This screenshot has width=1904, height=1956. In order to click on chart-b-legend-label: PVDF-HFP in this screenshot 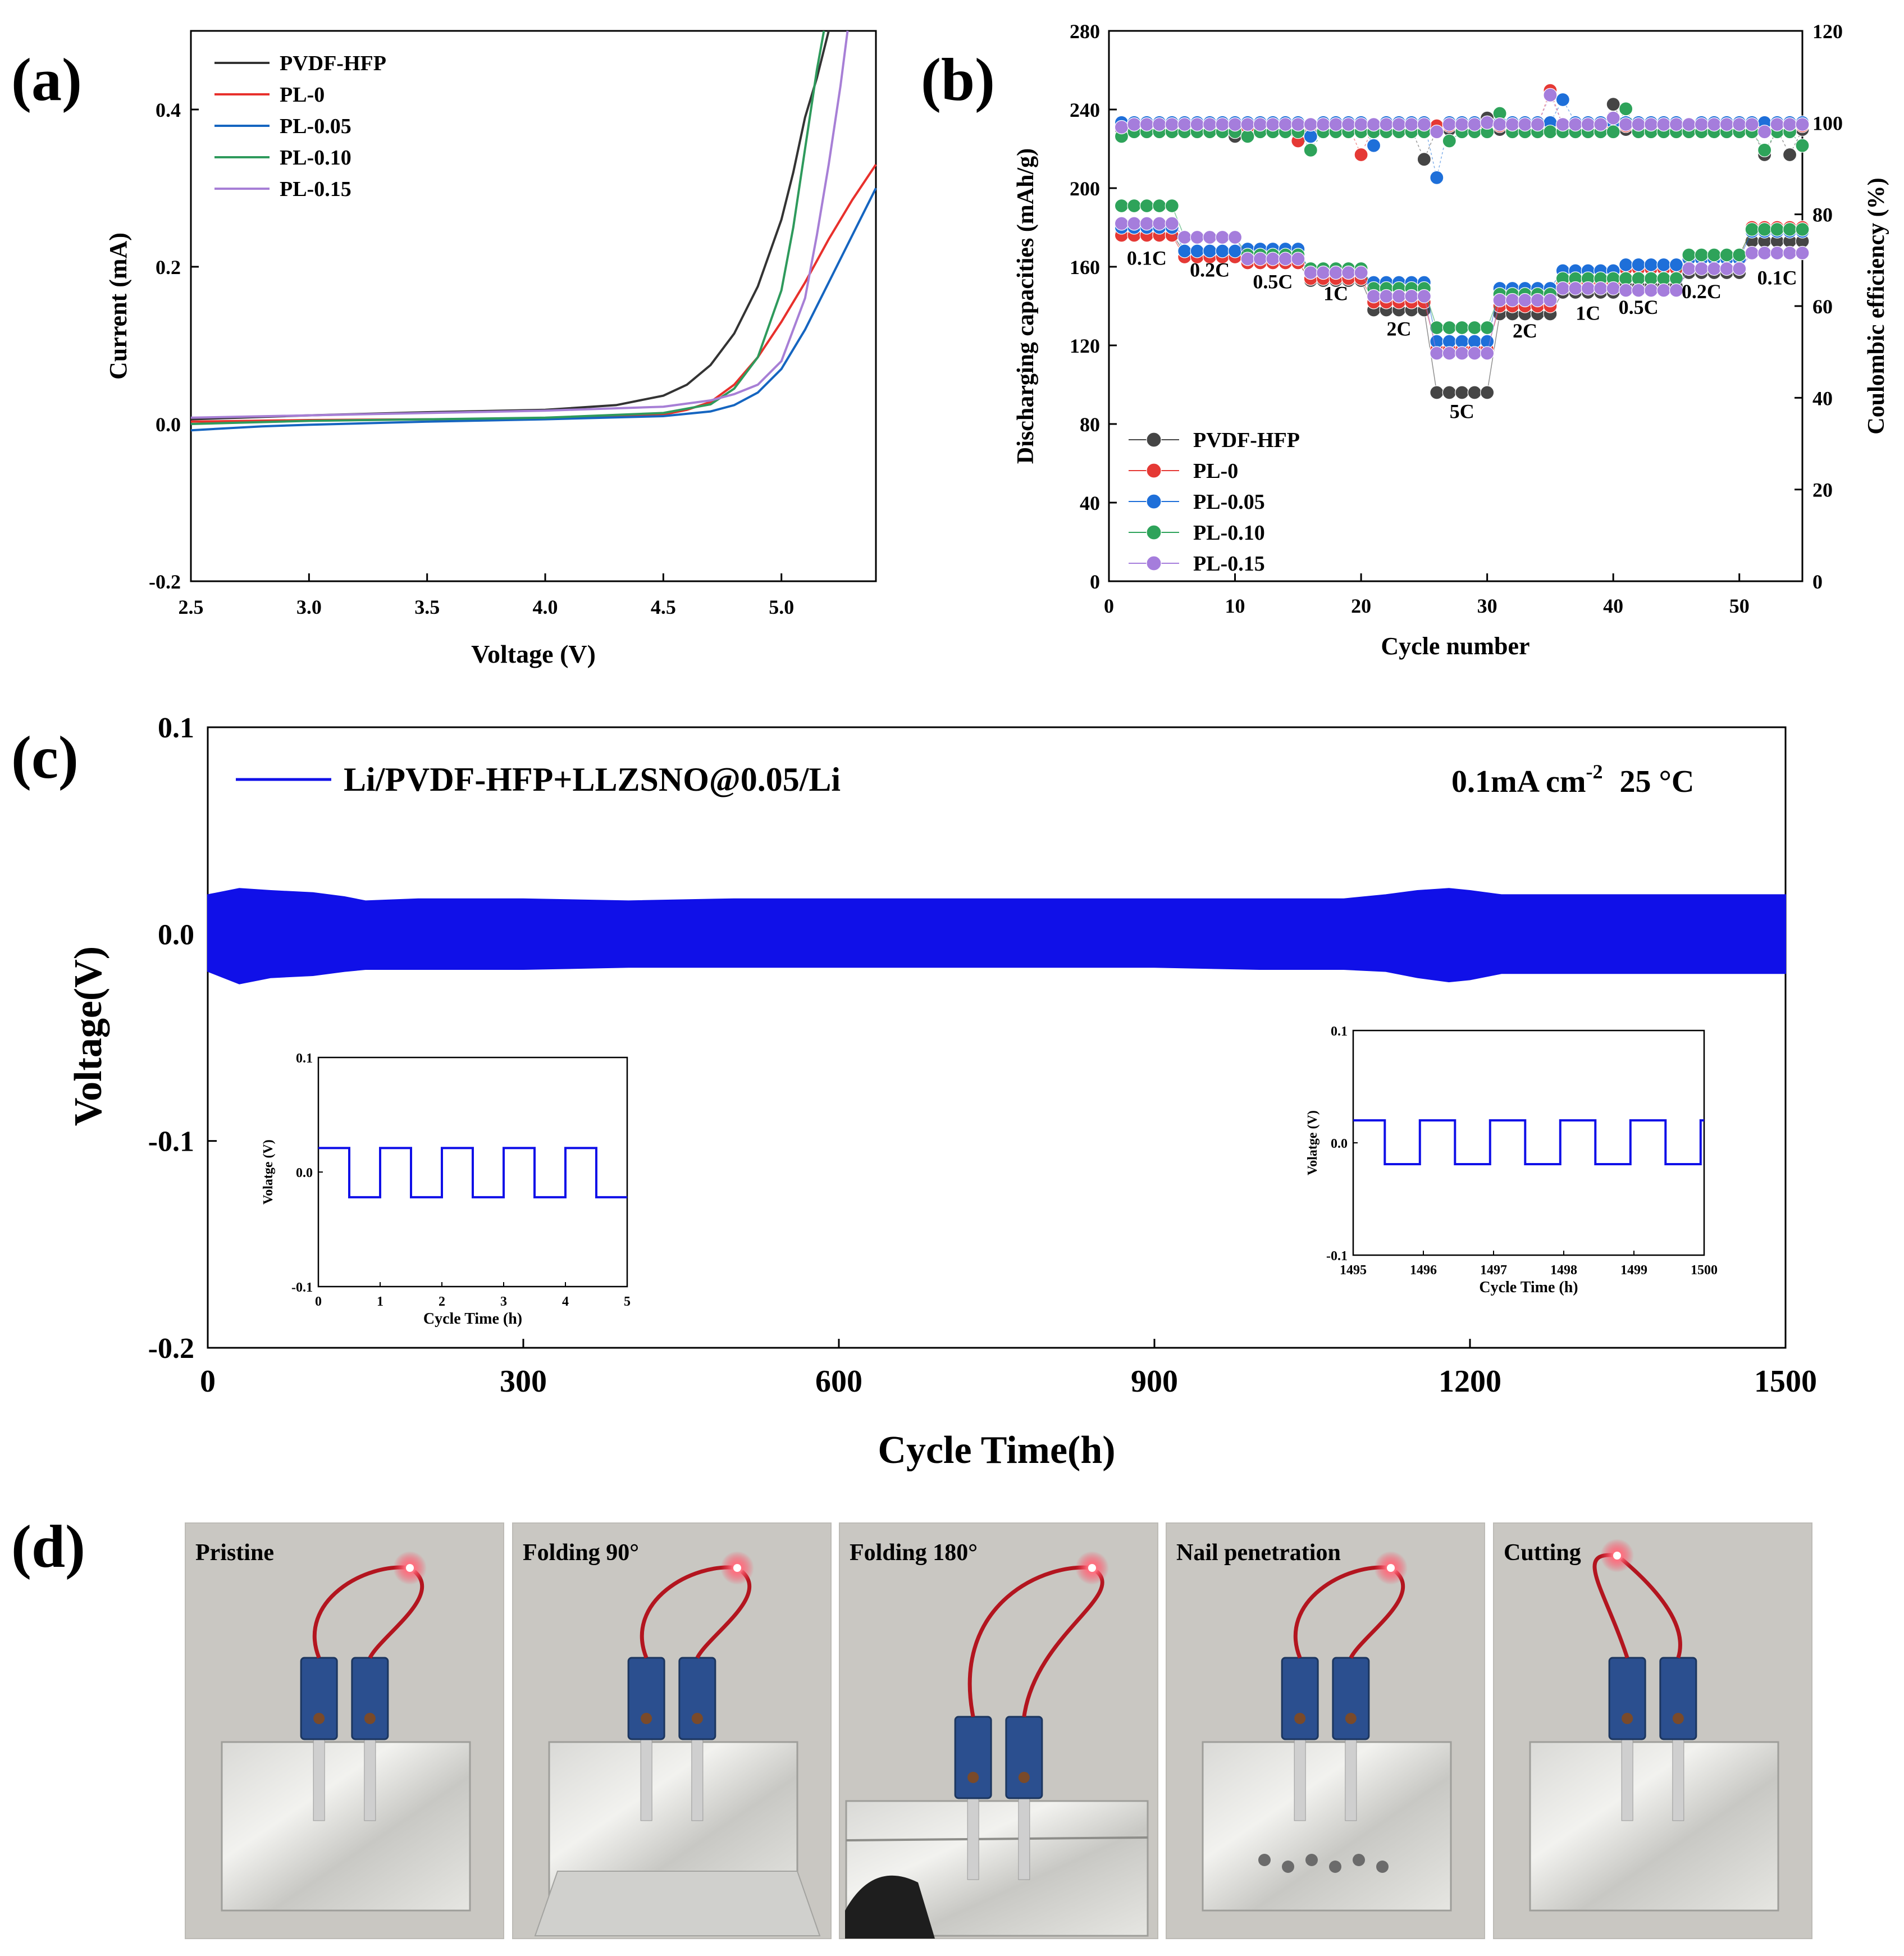, I will do `click(1246, 440)`.